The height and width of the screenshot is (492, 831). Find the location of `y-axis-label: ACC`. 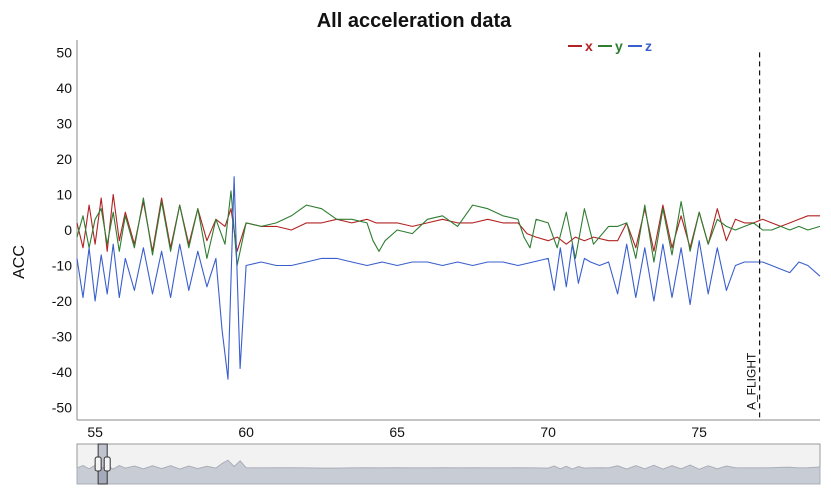

y-axis-label: ACC is located at coordinates (19, 262).